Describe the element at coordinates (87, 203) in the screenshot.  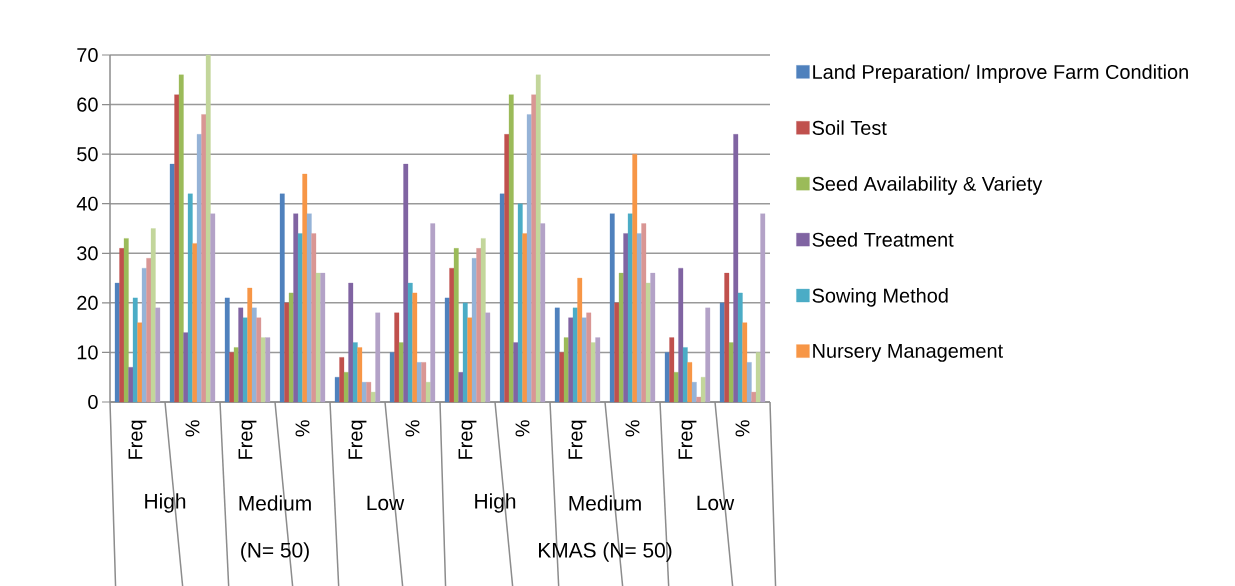
I see `y-tick-label: 40` at that location.